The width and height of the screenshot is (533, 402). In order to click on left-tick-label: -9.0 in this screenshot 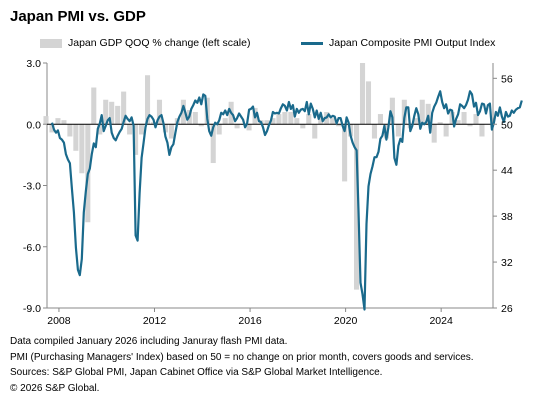, I will do `click(32, 309)`.